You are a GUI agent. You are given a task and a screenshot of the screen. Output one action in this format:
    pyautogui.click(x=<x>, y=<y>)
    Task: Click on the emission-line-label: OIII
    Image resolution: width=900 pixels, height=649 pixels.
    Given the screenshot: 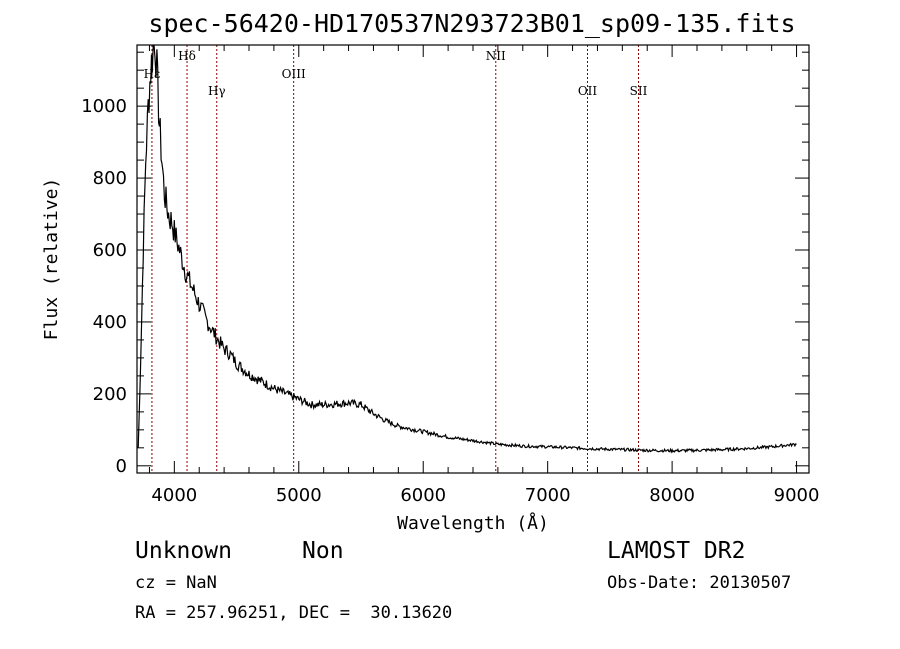 What is the action you would take?
    pyautogui.click(x=294, y=74)
    